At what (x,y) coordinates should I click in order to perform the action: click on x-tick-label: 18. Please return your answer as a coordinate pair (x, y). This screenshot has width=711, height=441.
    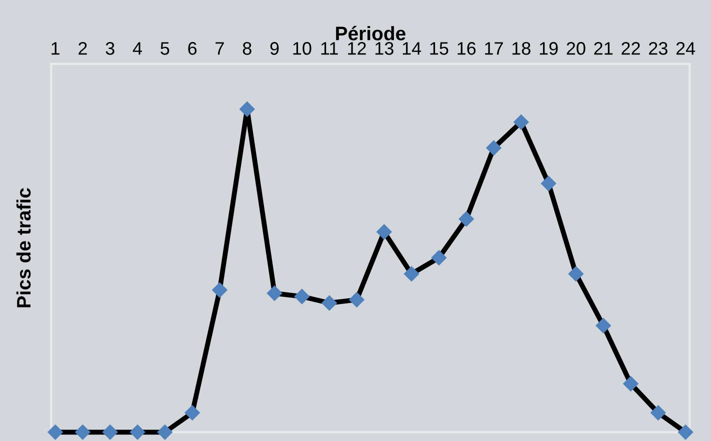
    Looking at the image, I should click on (521, 48).